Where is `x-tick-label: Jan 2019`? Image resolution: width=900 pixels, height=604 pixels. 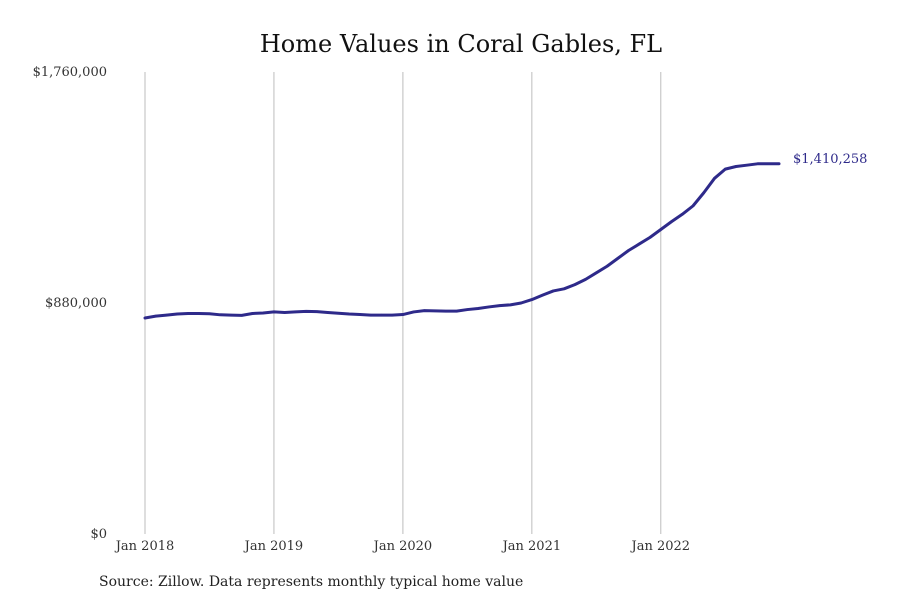 x-tick-label: Jan 2019 is located at coordinates (273, 546).